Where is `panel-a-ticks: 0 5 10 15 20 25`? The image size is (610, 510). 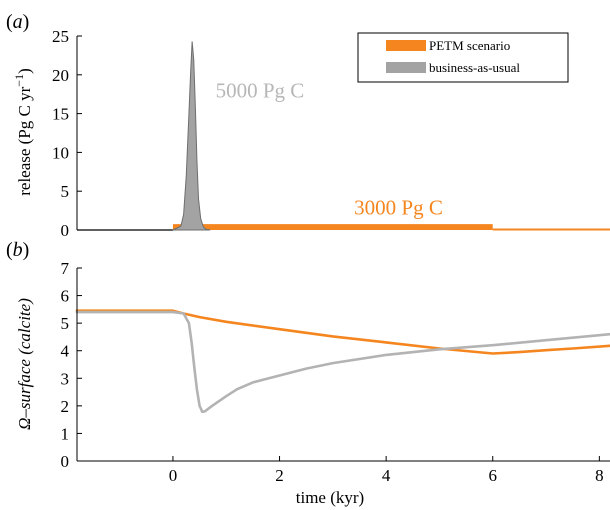 panel-a-ticks: 0 5 10 15 20 25 is located at coordinates (67, 133).